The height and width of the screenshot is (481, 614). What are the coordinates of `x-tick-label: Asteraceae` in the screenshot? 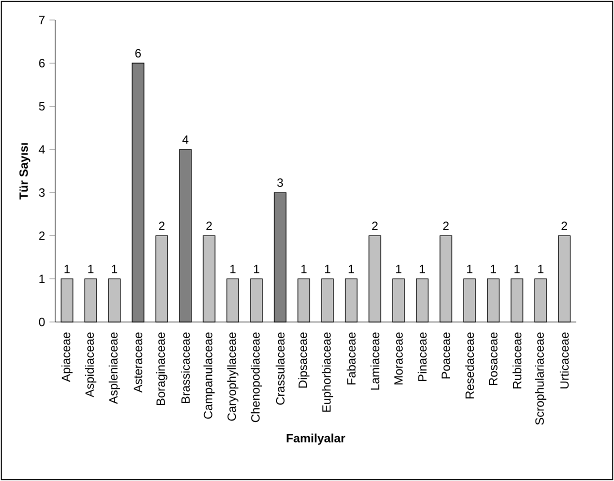 It's located at (138, 362).